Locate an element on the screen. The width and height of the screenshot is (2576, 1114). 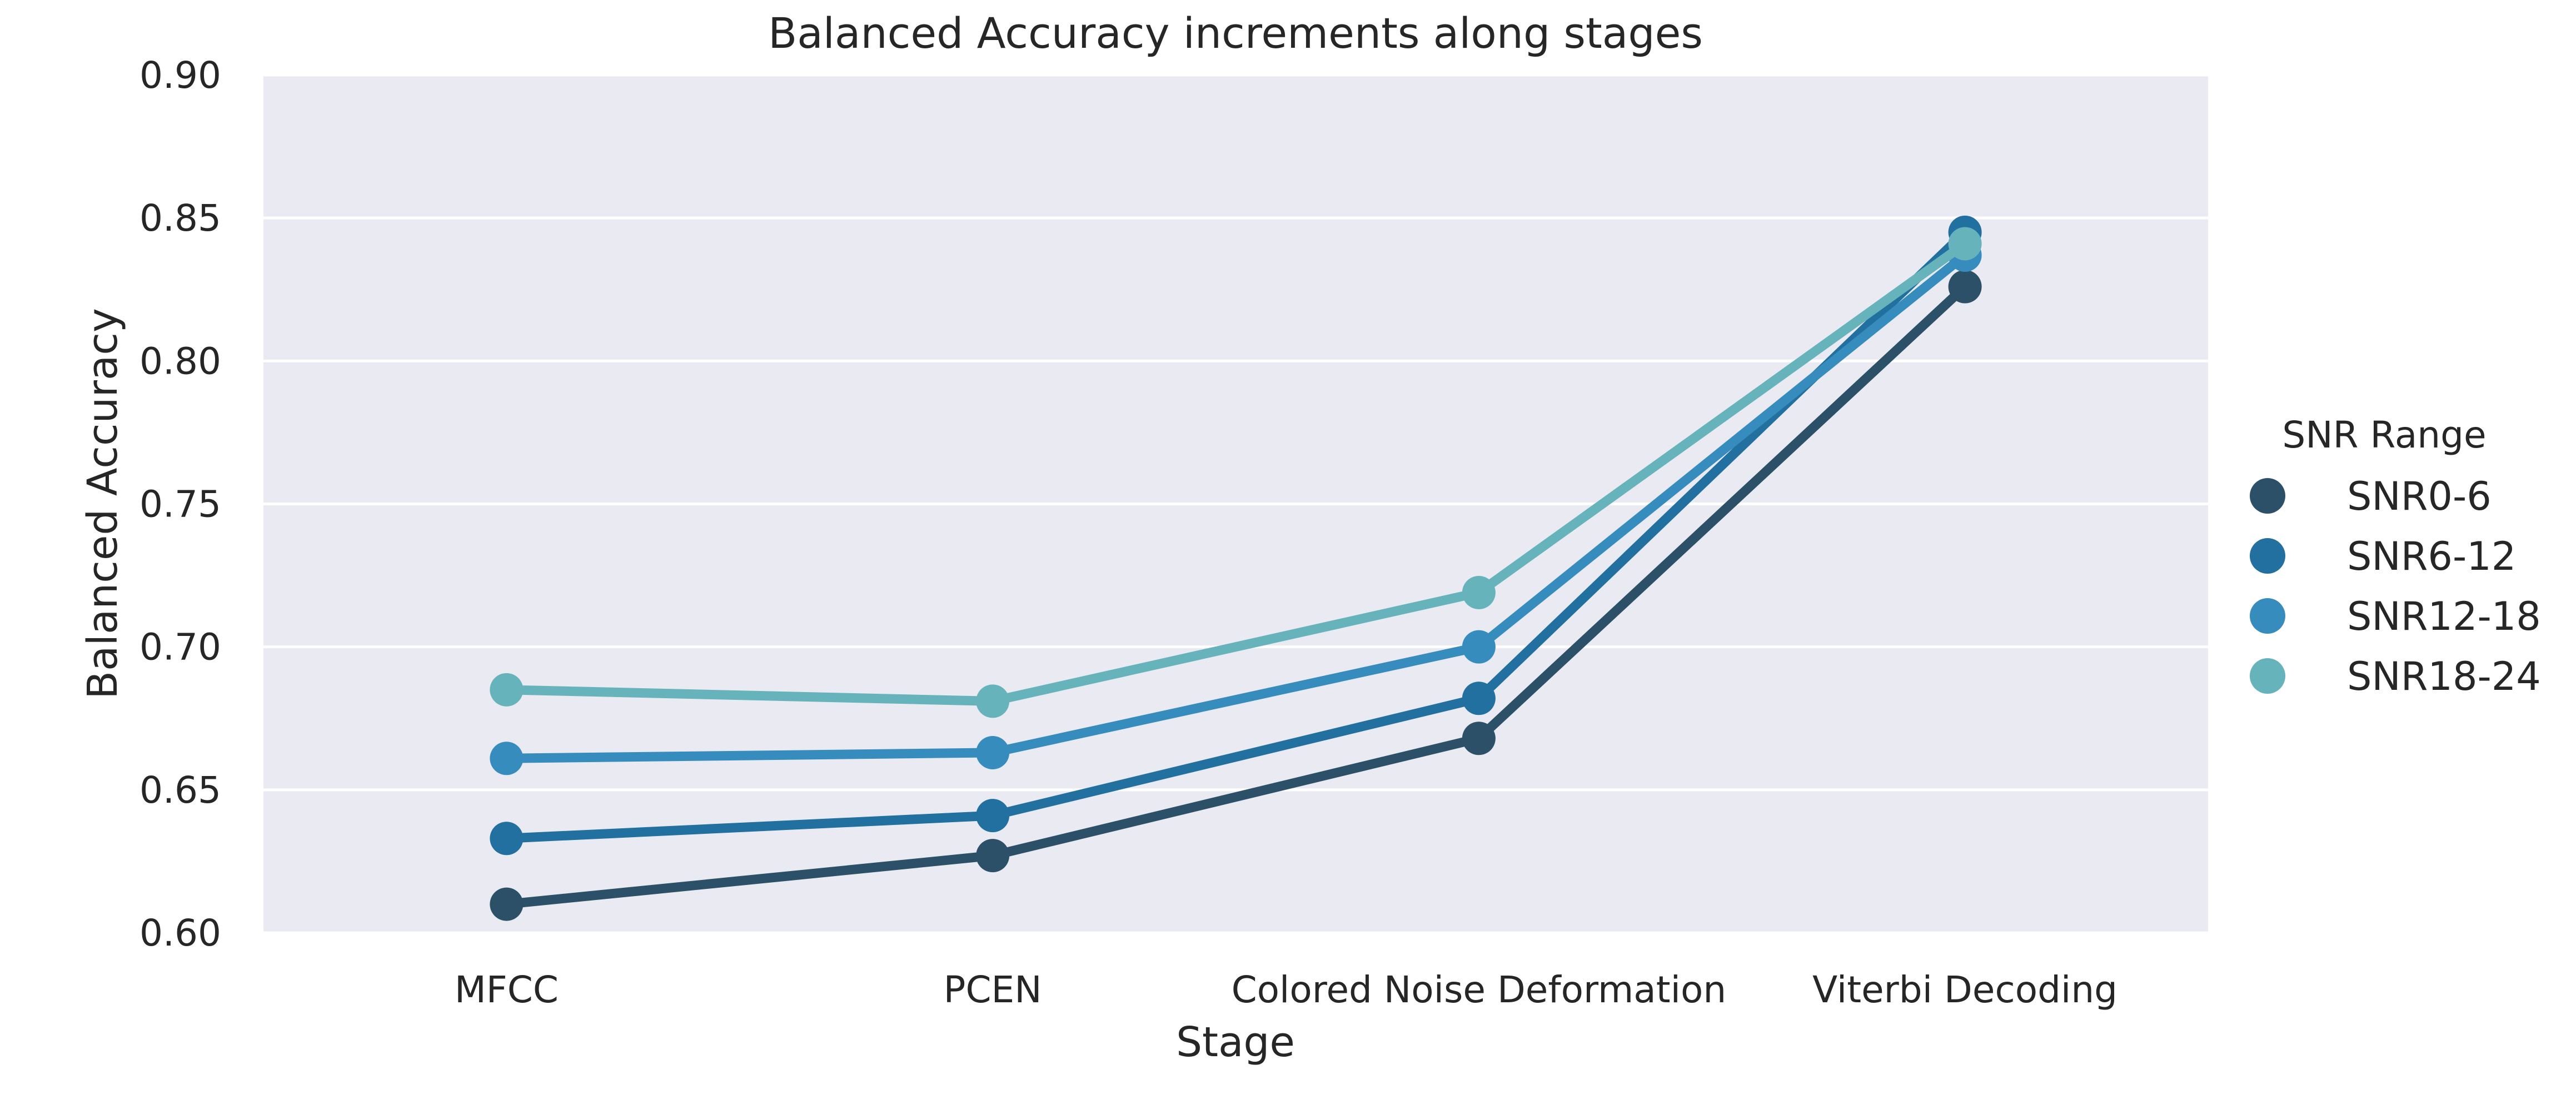
y-tick-label: 0.60 is located at coordinates (180, 933).